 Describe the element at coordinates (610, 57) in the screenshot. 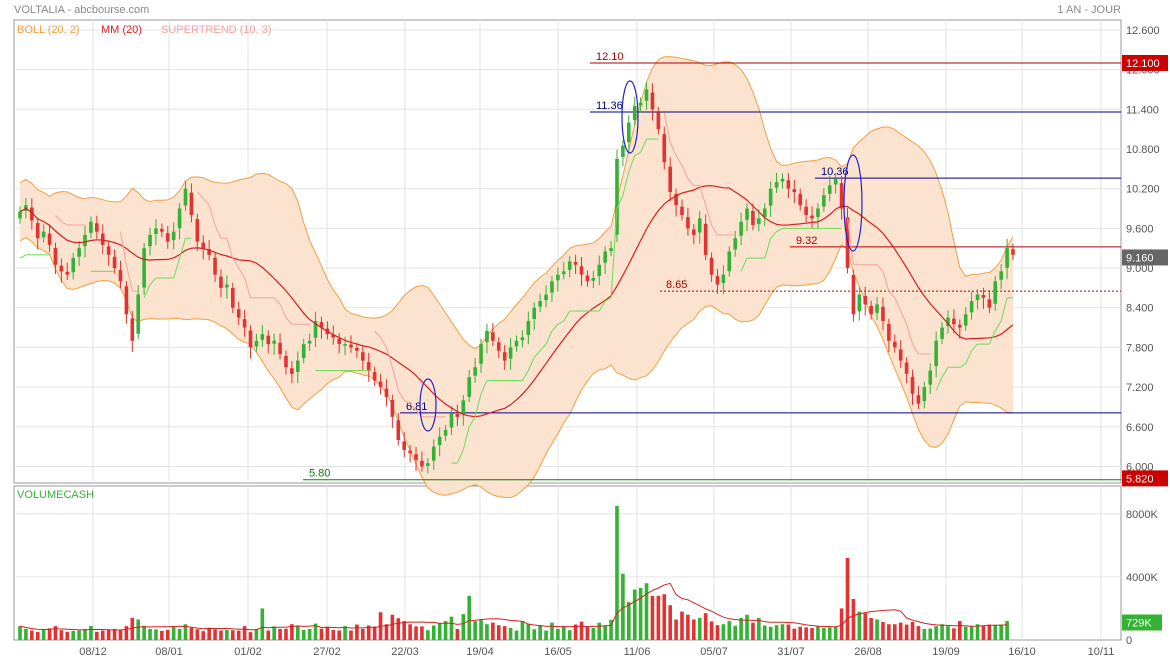

I see `level-label: 12.10` at that location.